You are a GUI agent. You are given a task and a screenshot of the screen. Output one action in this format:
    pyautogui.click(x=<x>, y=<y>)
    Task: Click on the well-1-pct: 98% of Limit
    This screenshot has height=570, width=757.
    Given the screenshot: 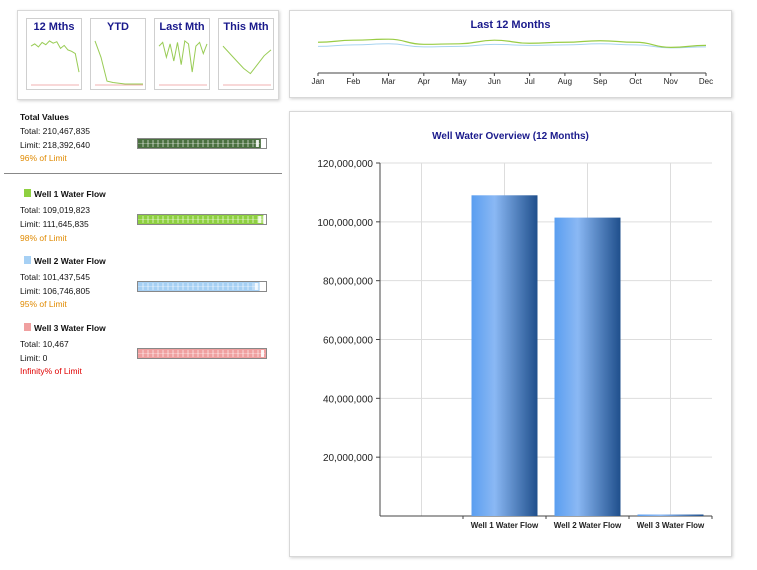 What is the action you would take?
    pyautogui.click(x=43, y=238)
    